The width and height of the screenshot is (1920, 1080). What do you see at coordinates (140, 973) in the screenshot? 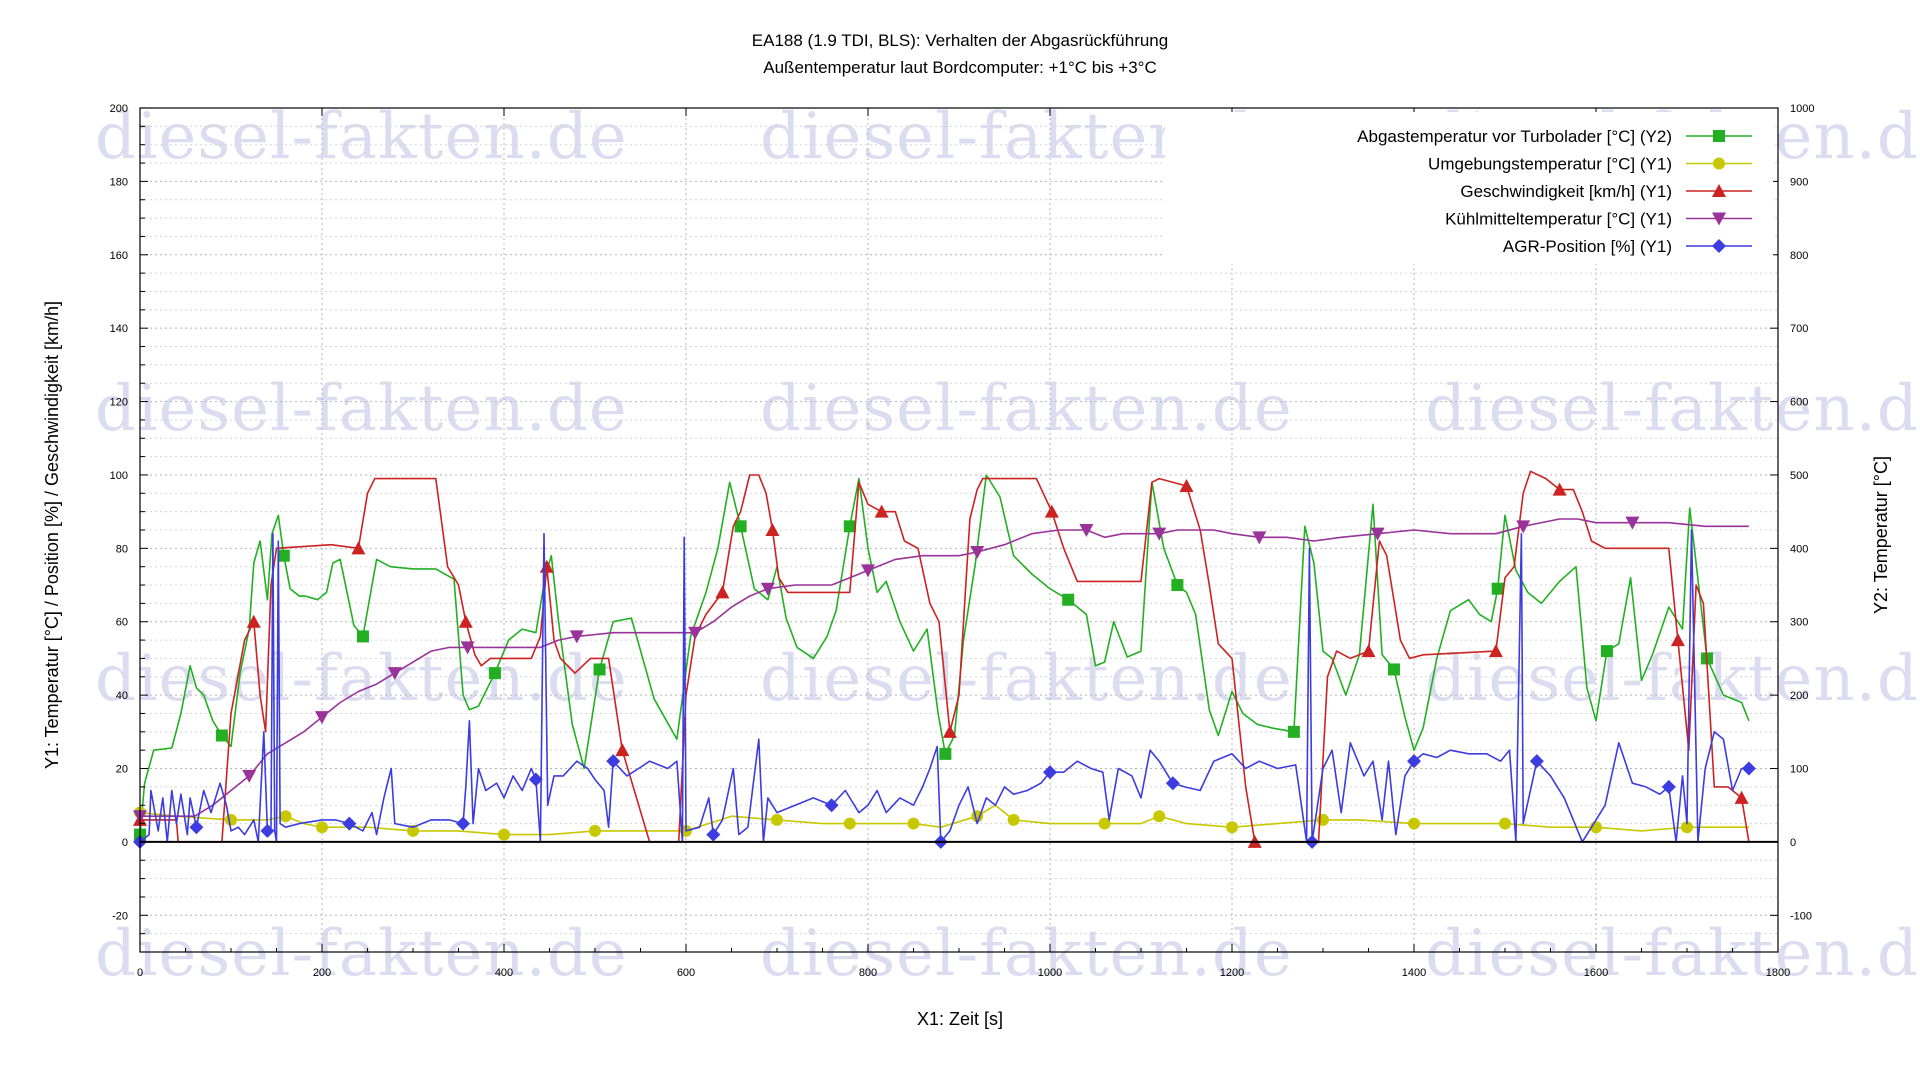
I see `x-tick-label: 0` at bounding box center [140, 973].